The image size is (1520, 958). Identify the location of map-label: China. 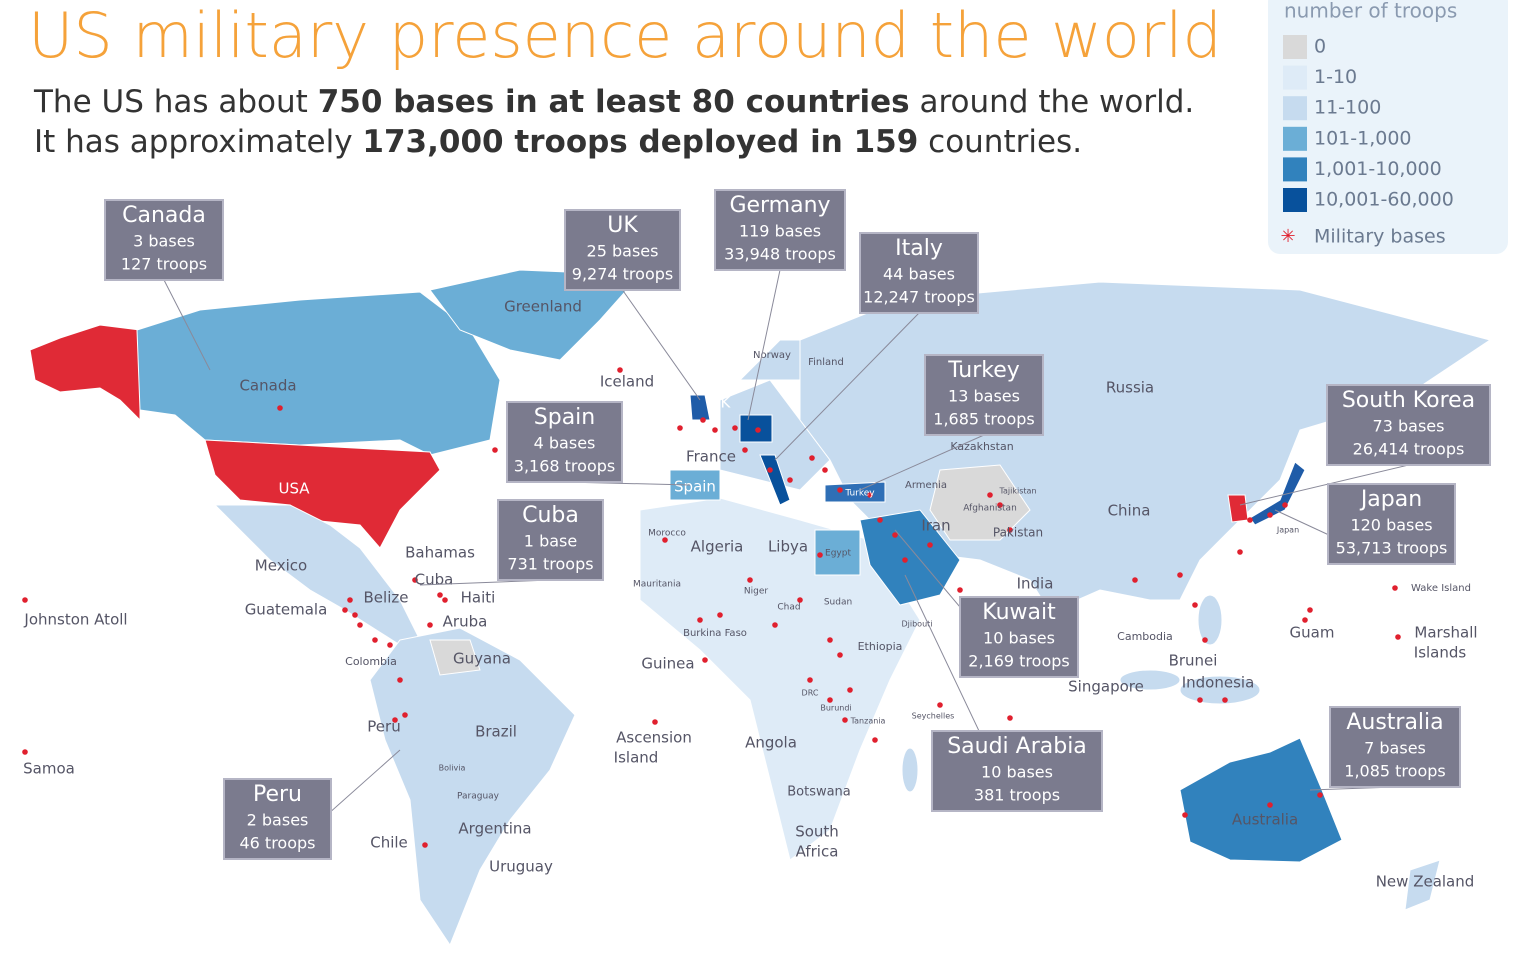
(1129, 511).